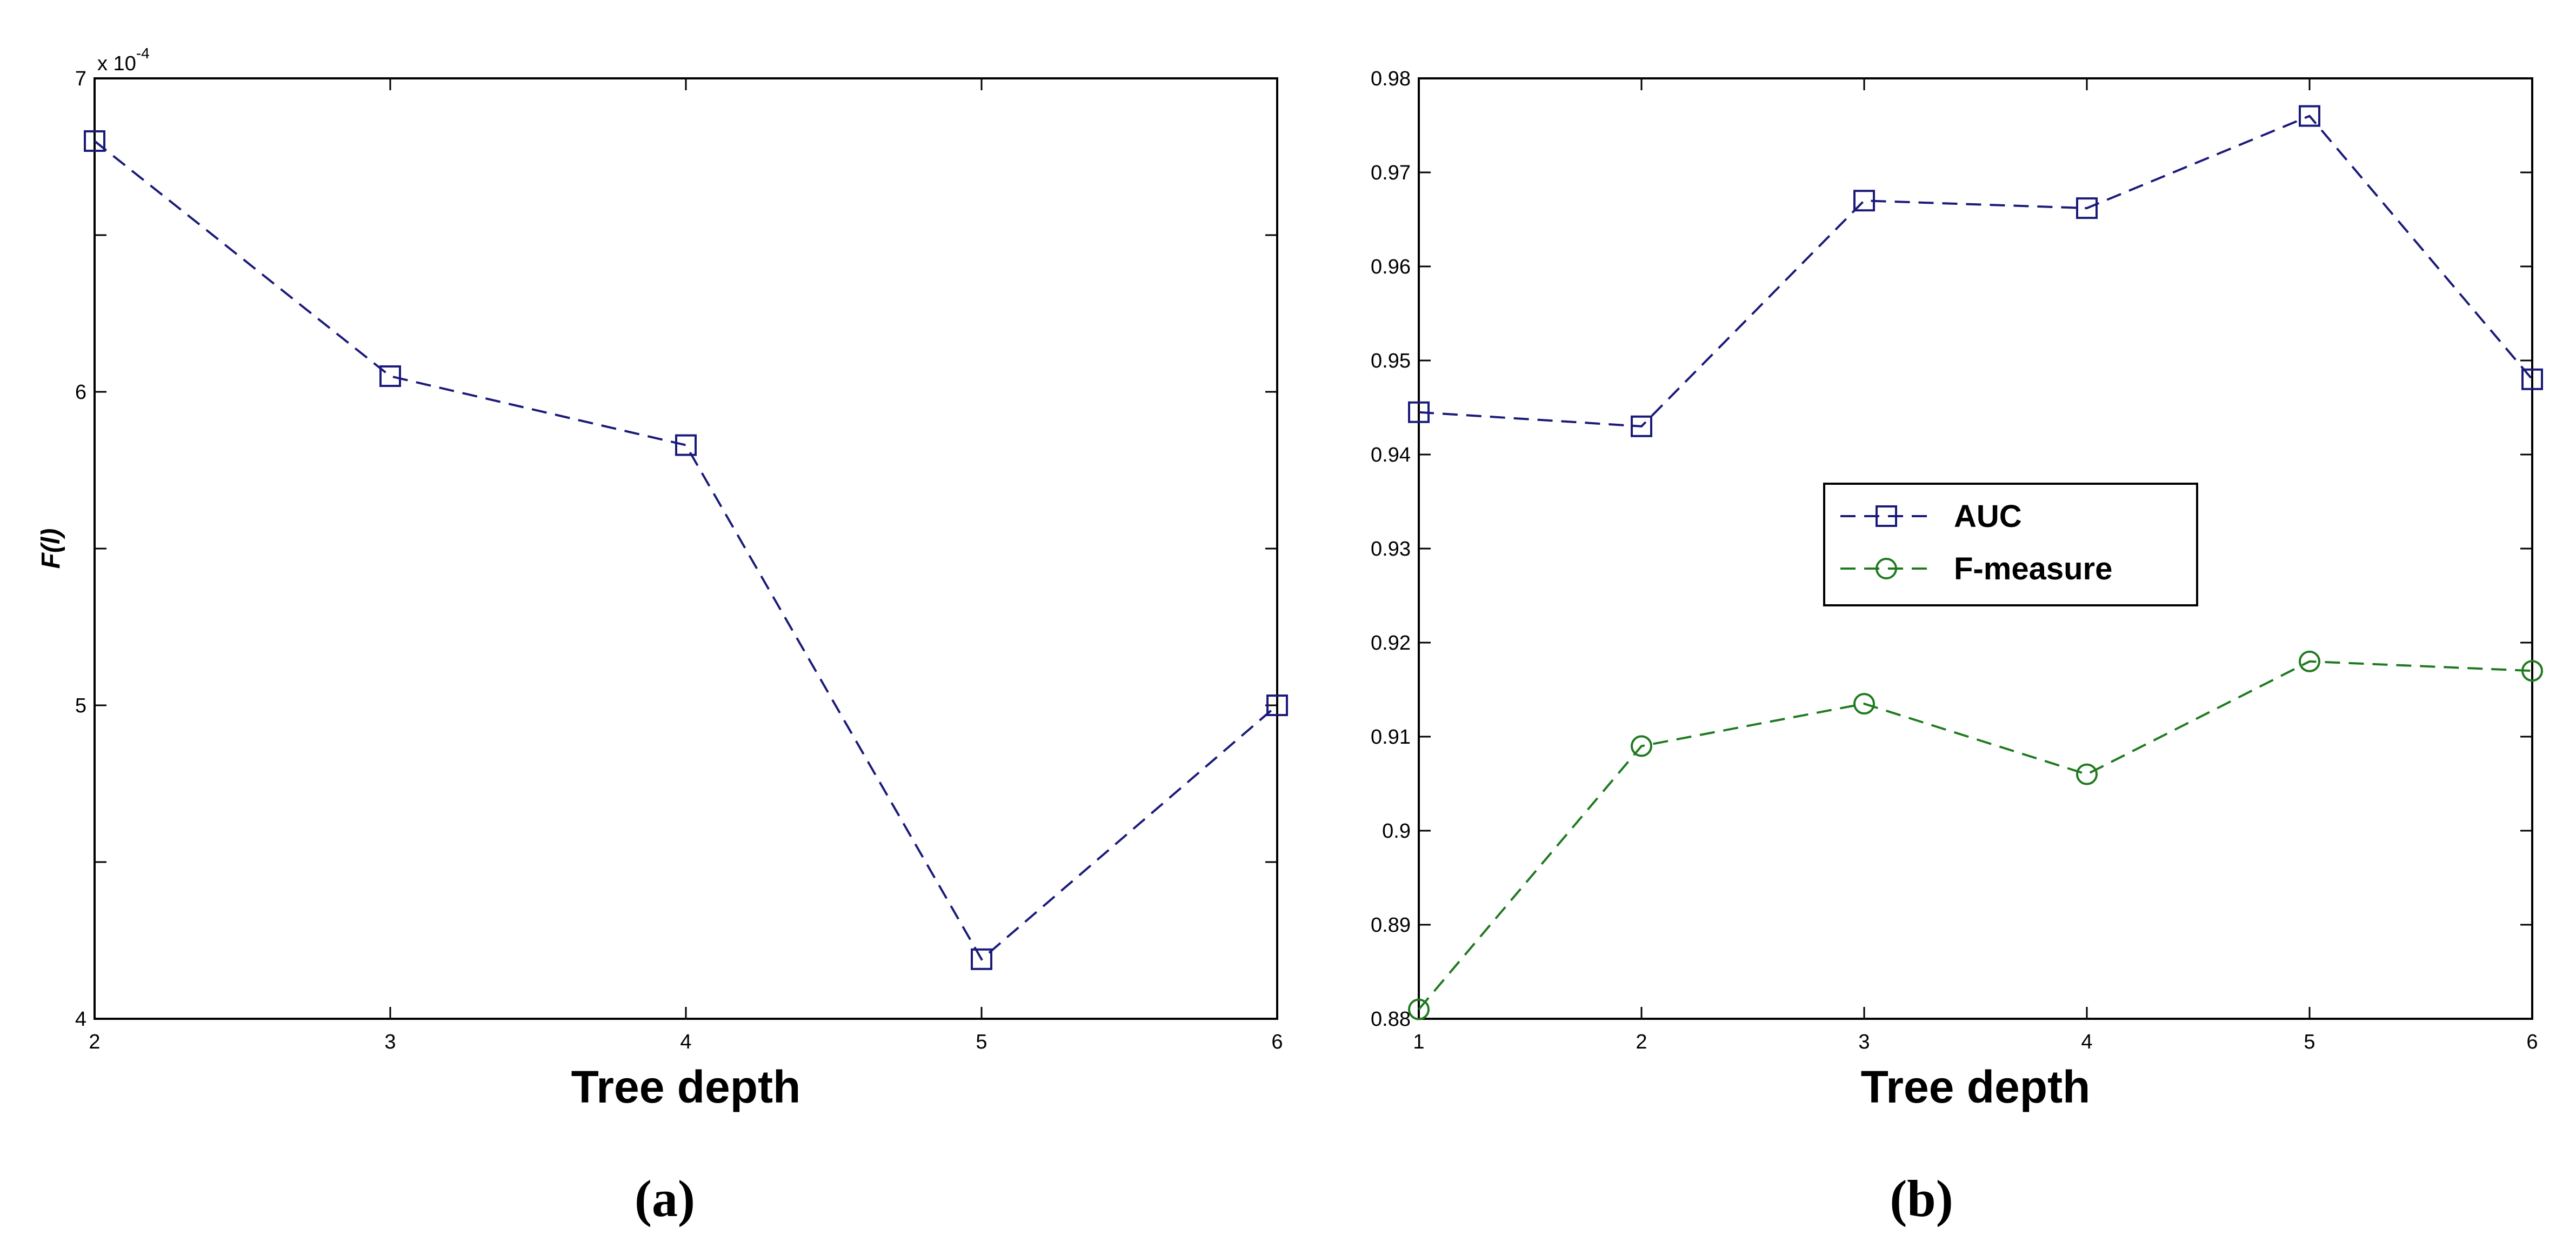 The width and height of the screenshot is (2576, 1242). I want to click on x-tick-label-b: 1, so click(1419, 1042).